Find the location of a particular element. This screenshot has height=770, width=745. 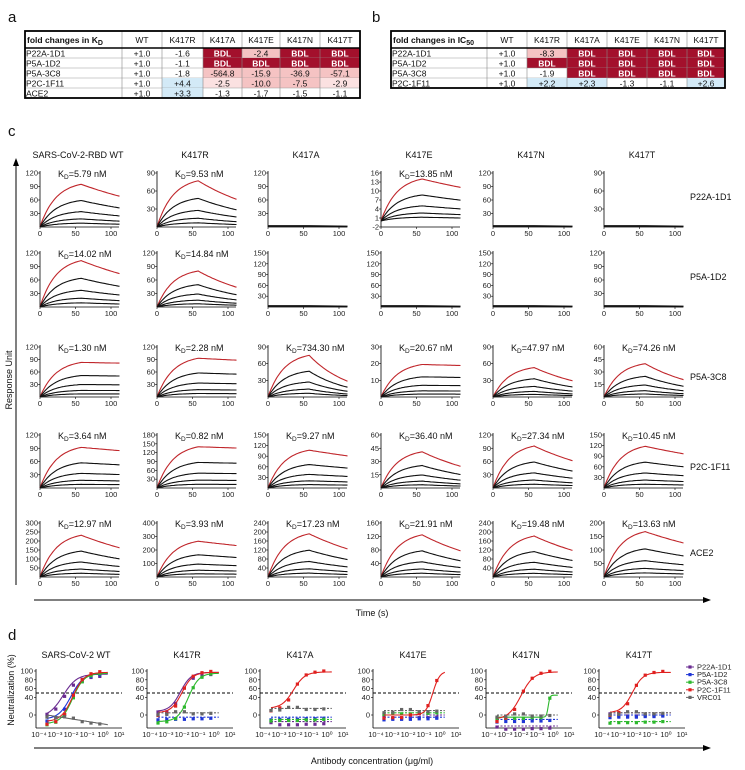

kd-value: =14.02 nM is located at coordinates (90, 254).